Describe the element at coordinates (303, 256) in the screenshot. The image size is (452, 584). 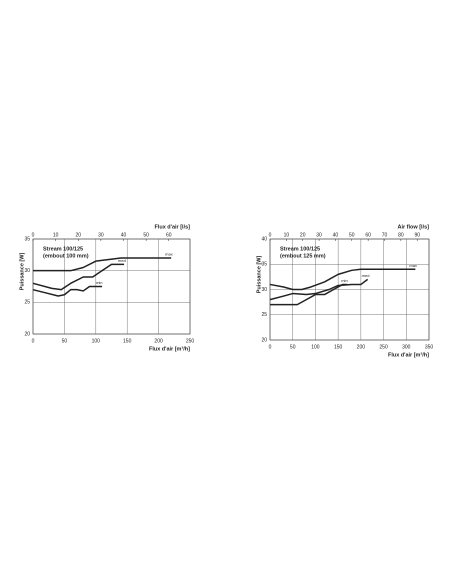
I see `annotation: (embout 125 mm)` at that location.